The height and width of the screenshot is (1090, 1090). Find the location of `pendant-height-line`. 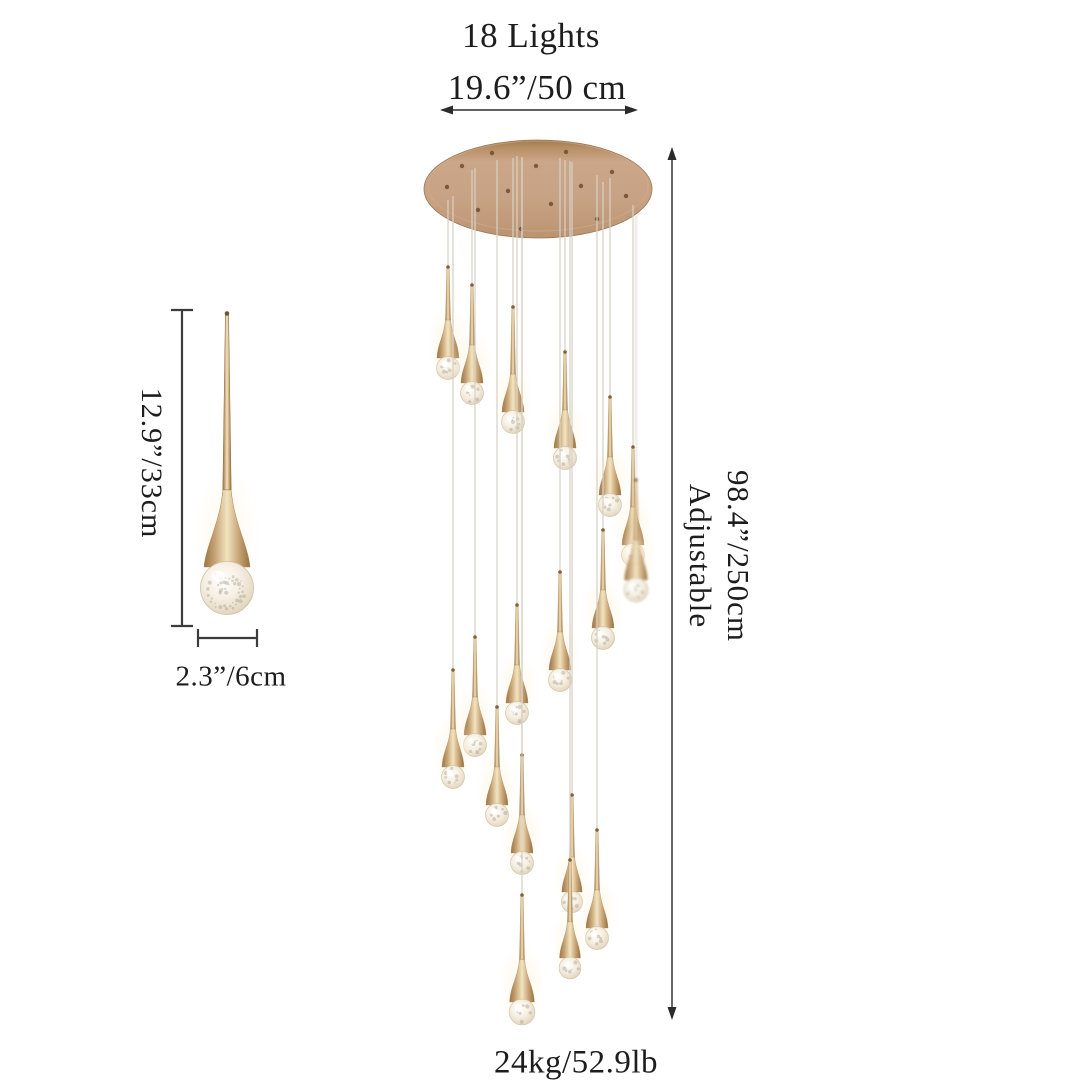

pendant-height-line is located at coordinates (182, 468).